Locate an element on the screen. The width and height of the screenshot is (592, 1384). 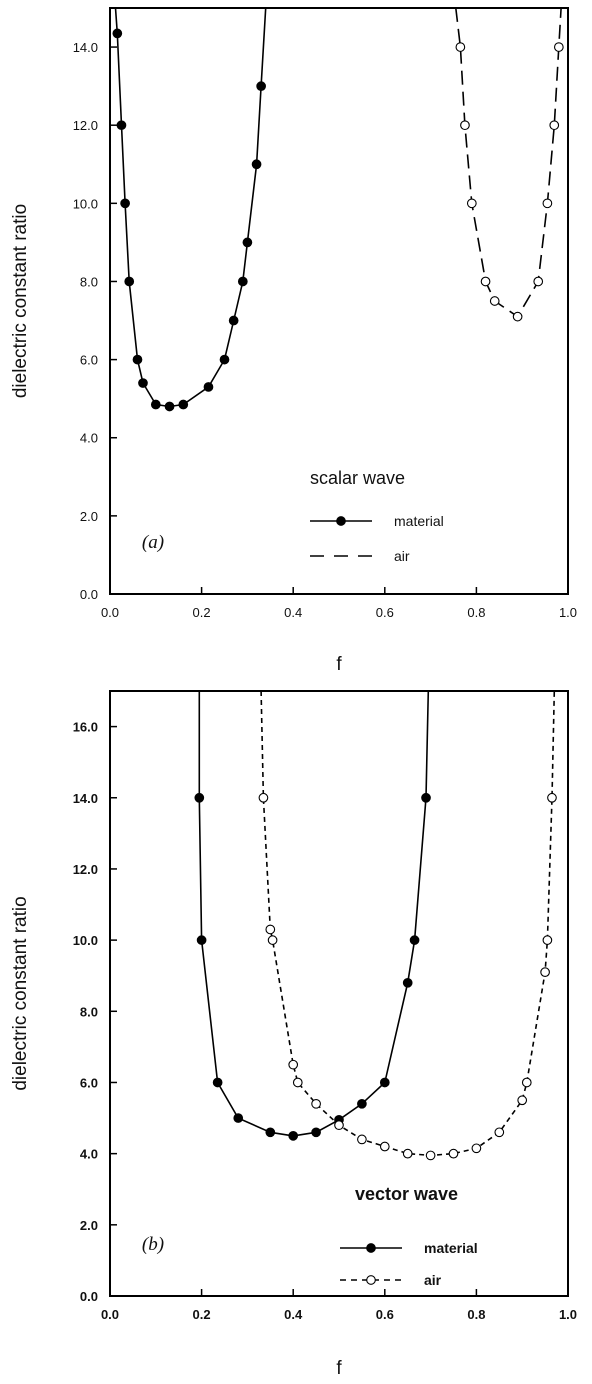
series-line-air is located at coordinates (508, 163).